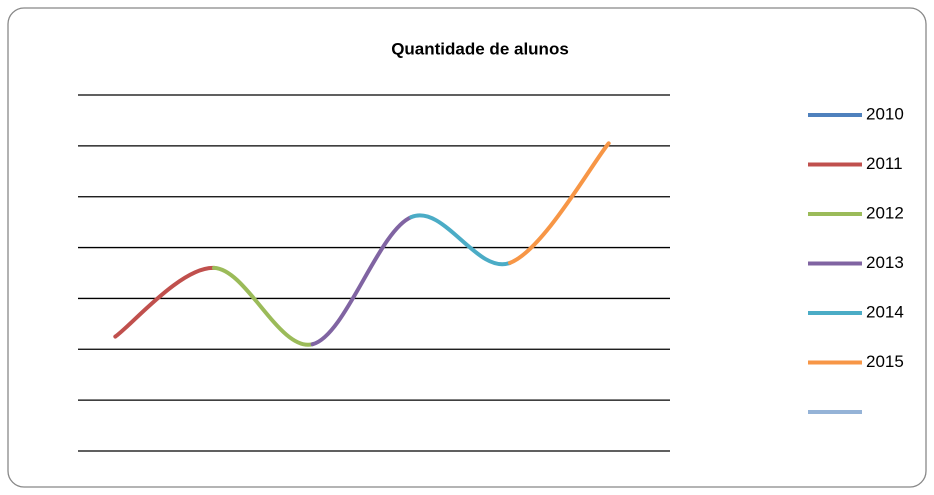 This screenshot has width=934, height=495. What do you see at coordinates (885, 113) in the screenshot?
I see `legend-label: 2010` at bounding box center [885, 113].